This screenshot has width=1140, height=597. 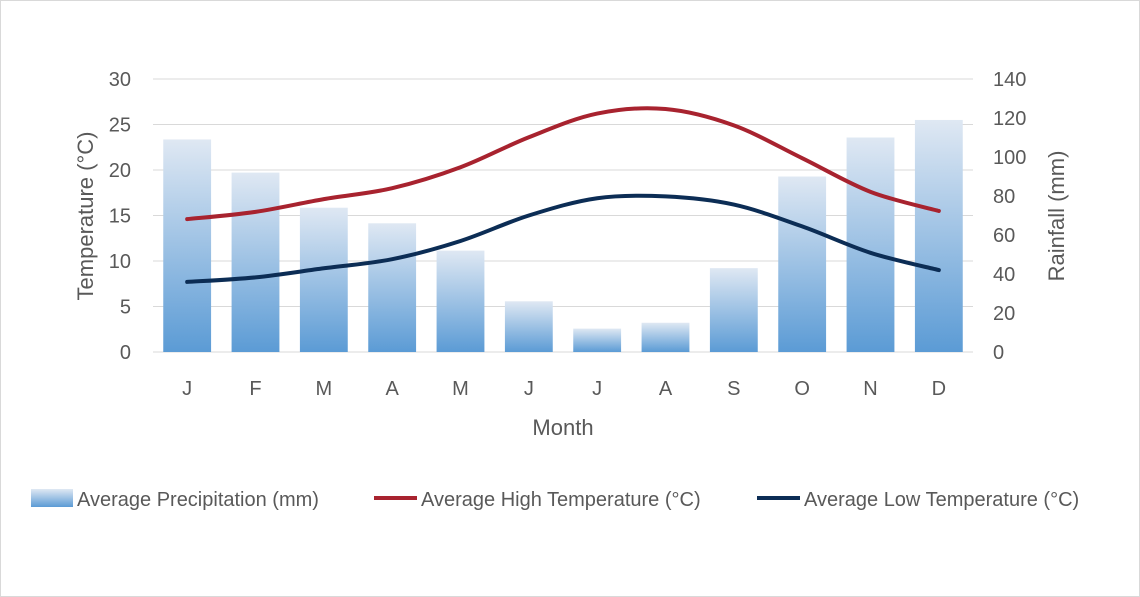 I want to click on legend-label-high-temp: Average High Temperature (°C), so click(x=561, y=500).